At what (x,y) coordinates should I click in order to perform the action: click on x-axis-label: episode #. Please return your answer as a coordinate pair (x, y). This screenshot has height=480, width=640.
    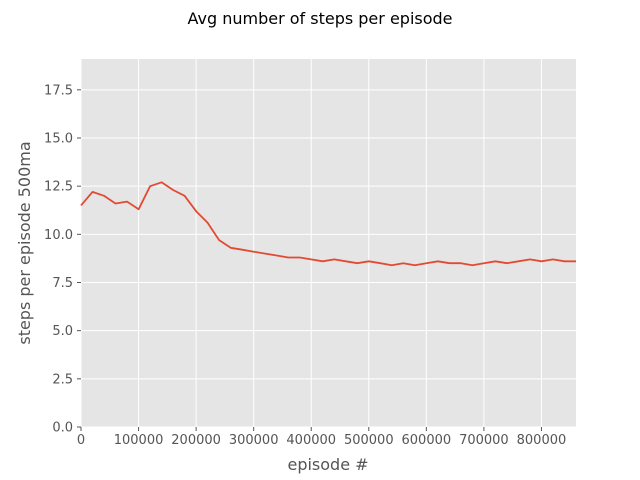
    Looking at the image, I should click on (327, 464).